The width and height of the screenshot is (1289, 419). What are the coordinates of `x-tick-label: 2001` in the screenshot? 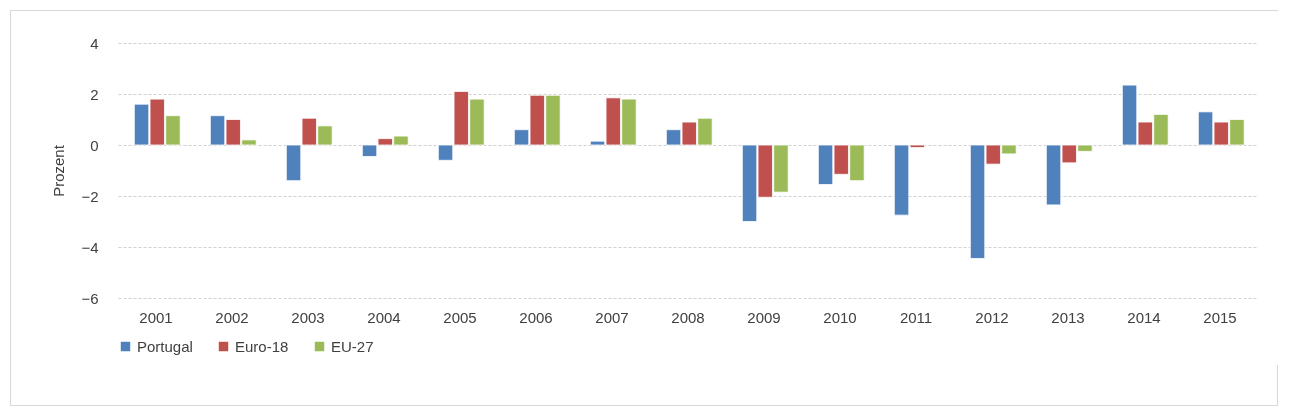 It's located at (156, 317).